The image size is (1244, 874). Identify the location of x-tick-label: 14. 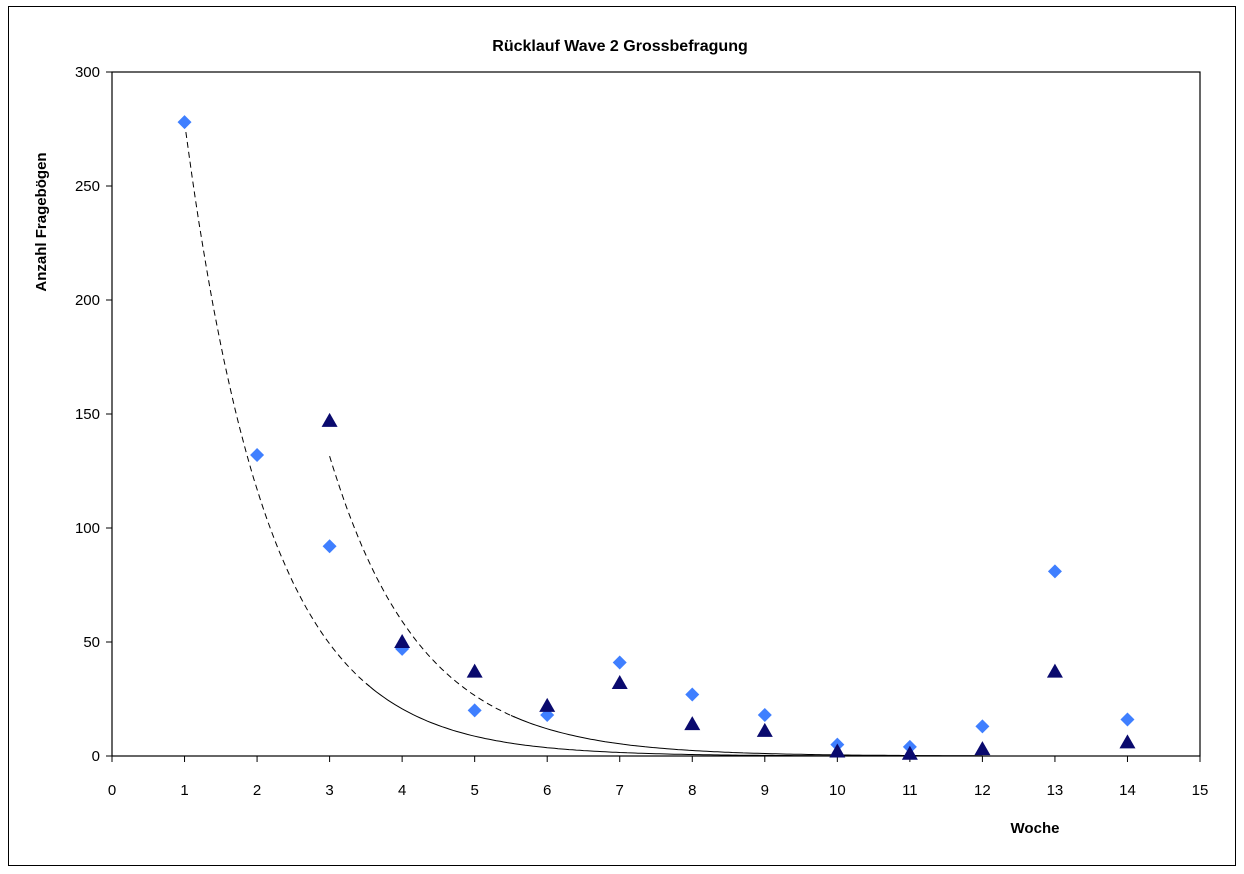
(1127, 790).